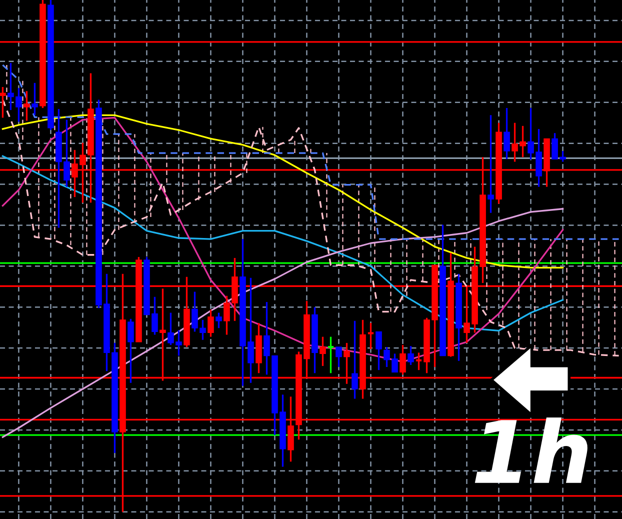 The height and width of the screenshot is (519, 622). What do you see at coordinates (531, 450) in the screenshot?
I see `annotation: 1h` at bounding box center [531, 450].